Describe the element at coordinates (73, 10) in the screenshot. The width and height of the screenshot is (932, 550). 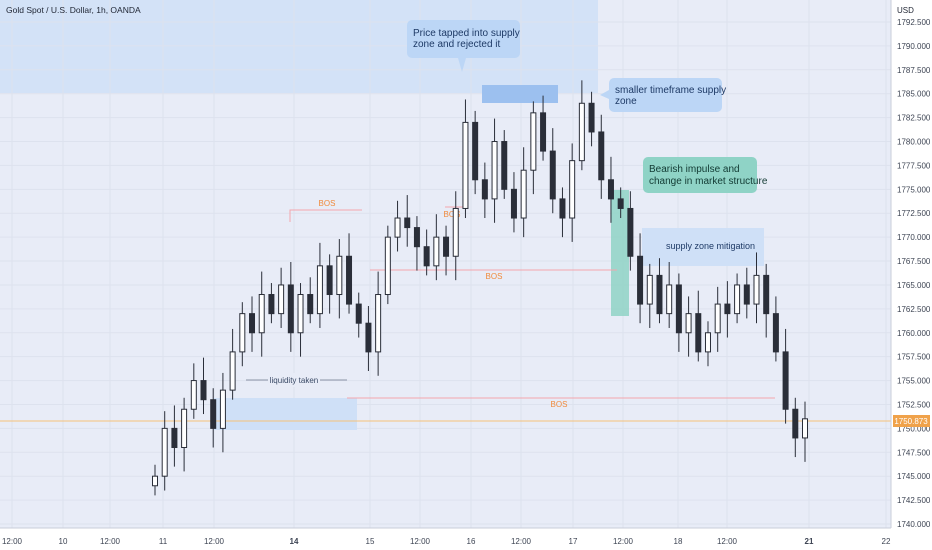
I see `chart-title: Gold Spot / U.S. Dollar, 1h, OANDA` at that location.